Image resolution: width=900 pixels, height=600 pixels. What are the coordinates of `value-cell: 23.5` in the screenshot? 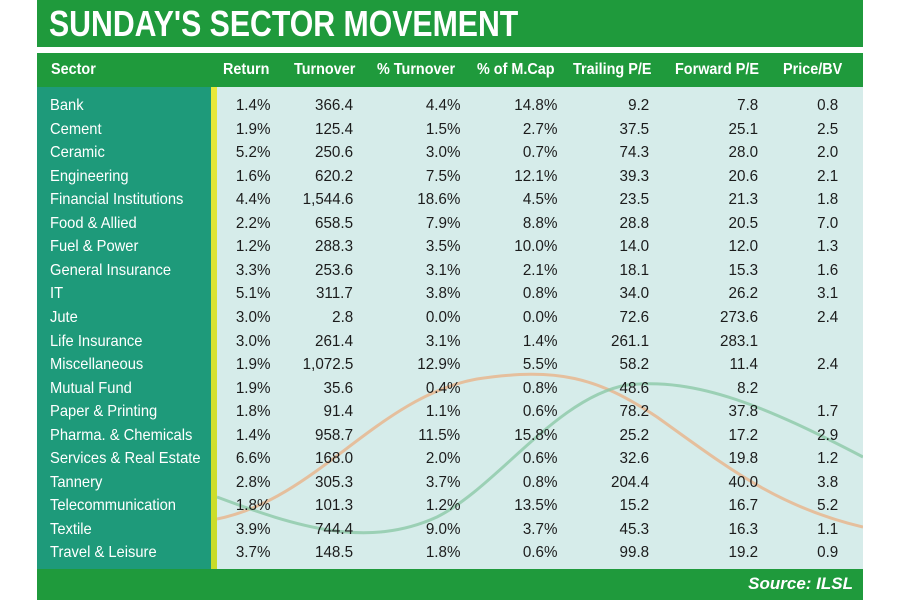 It's located at (634, 200).